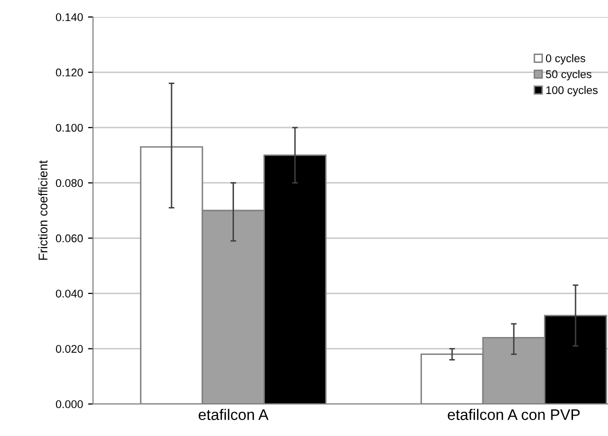  What do you see at coordinates (43, 210) in the screenshot?
I see `y-axis-title: Friction coefficient` at bounding box center [43, 210].